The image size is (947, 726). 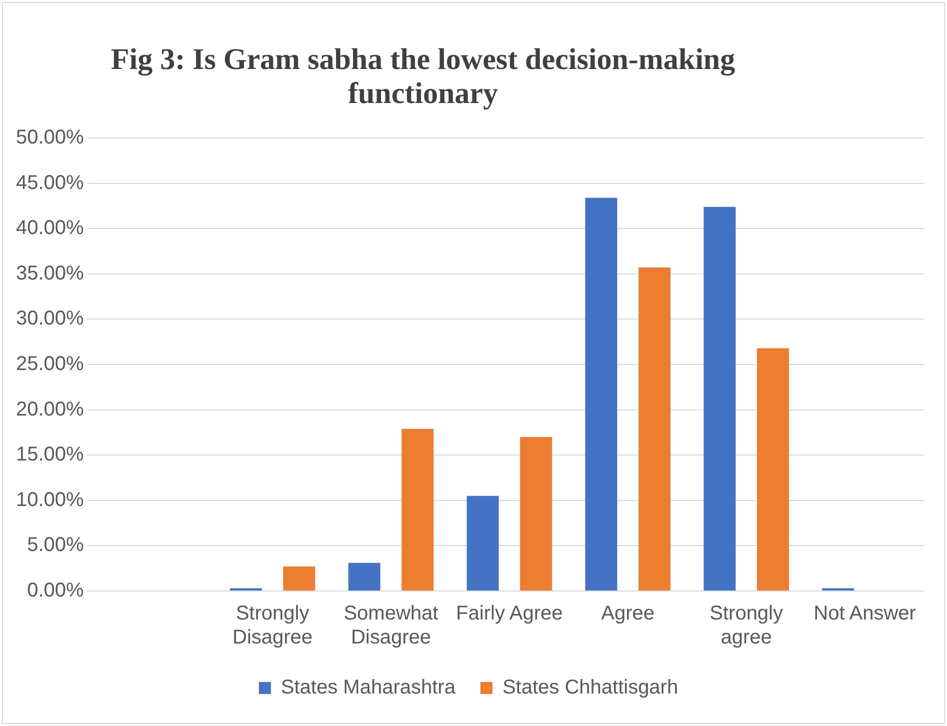 What do you see at coordinates (50, 137) in the screenshot?
I see `y-tick-label: 50.00%` at bounding box center [50, 137].